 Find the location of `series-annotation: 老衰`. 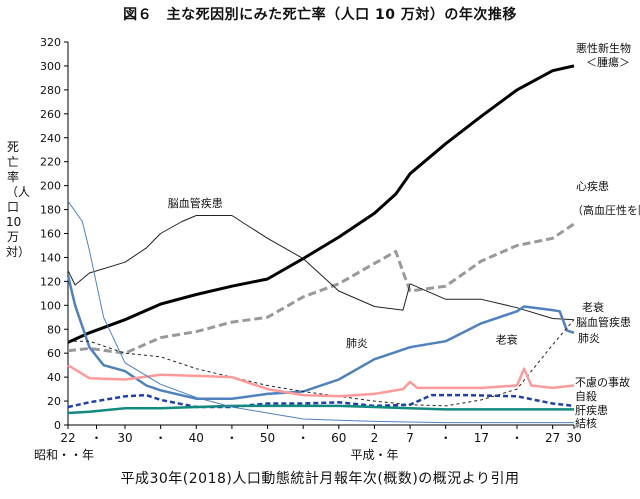

series-annotation: 老衰 is located at coordinates (507, 340).